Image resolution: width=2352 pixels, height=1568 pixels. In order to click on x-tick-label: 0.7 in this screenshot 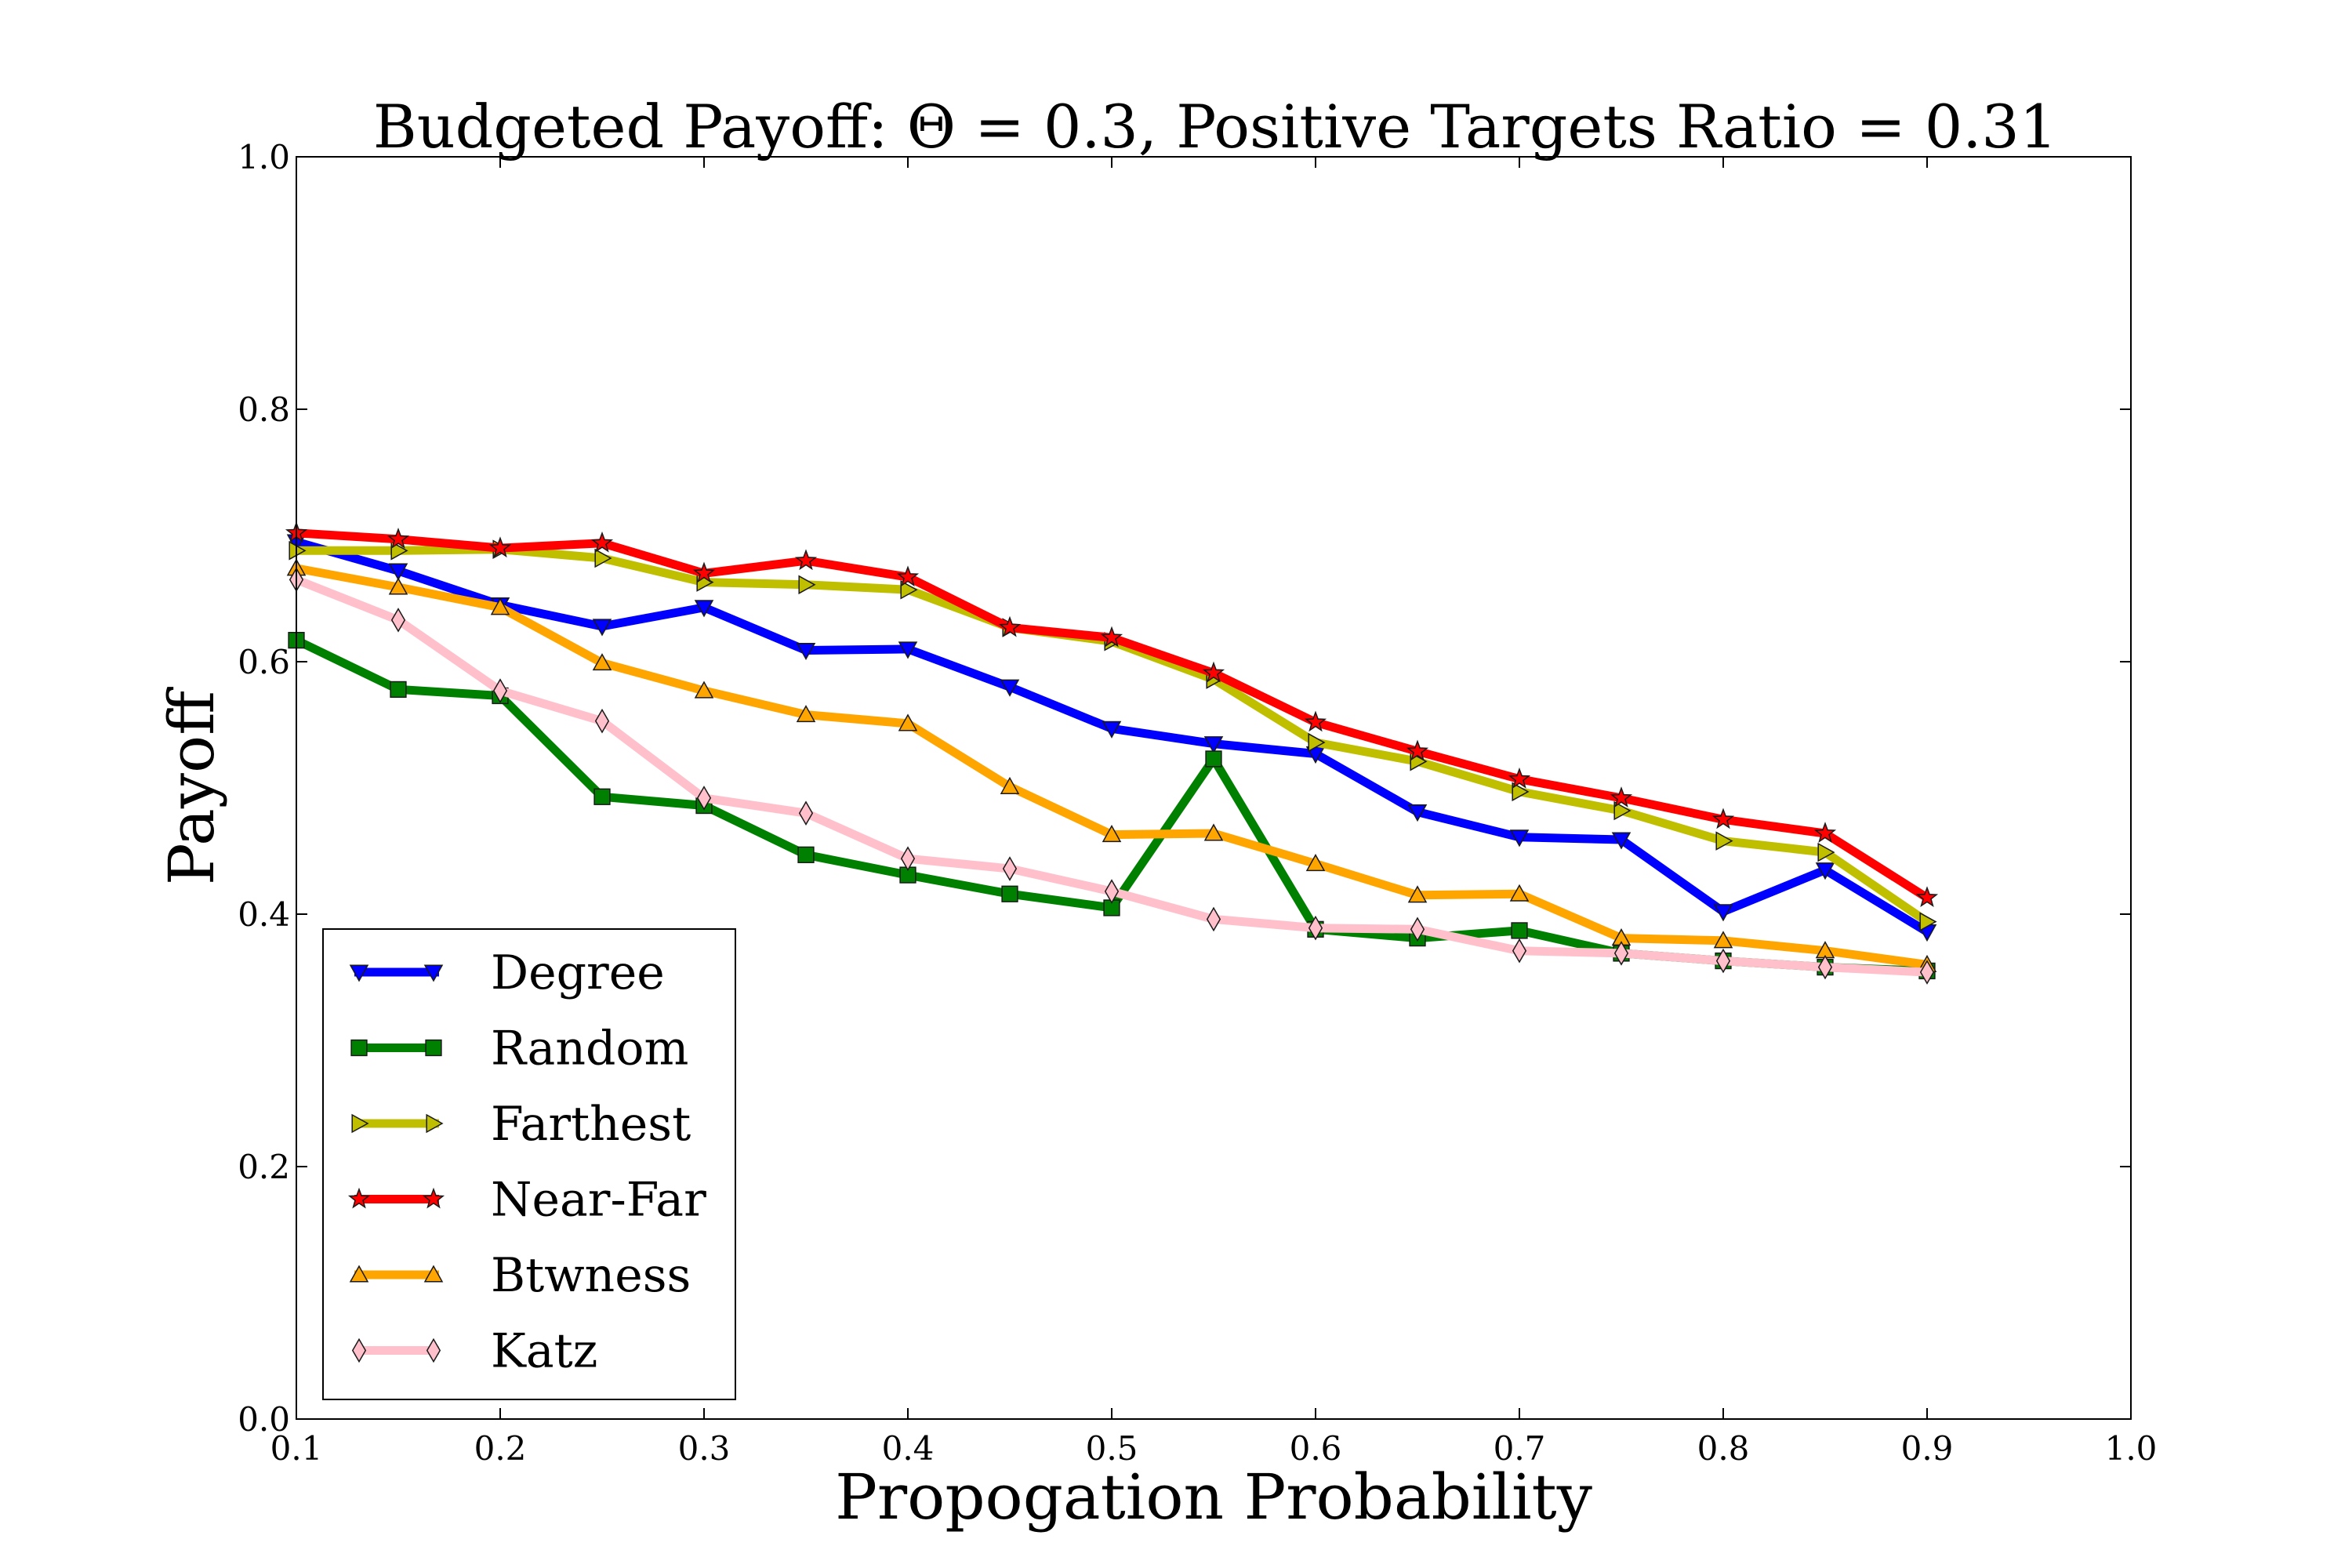, I will do `click(1520, 1448)`.